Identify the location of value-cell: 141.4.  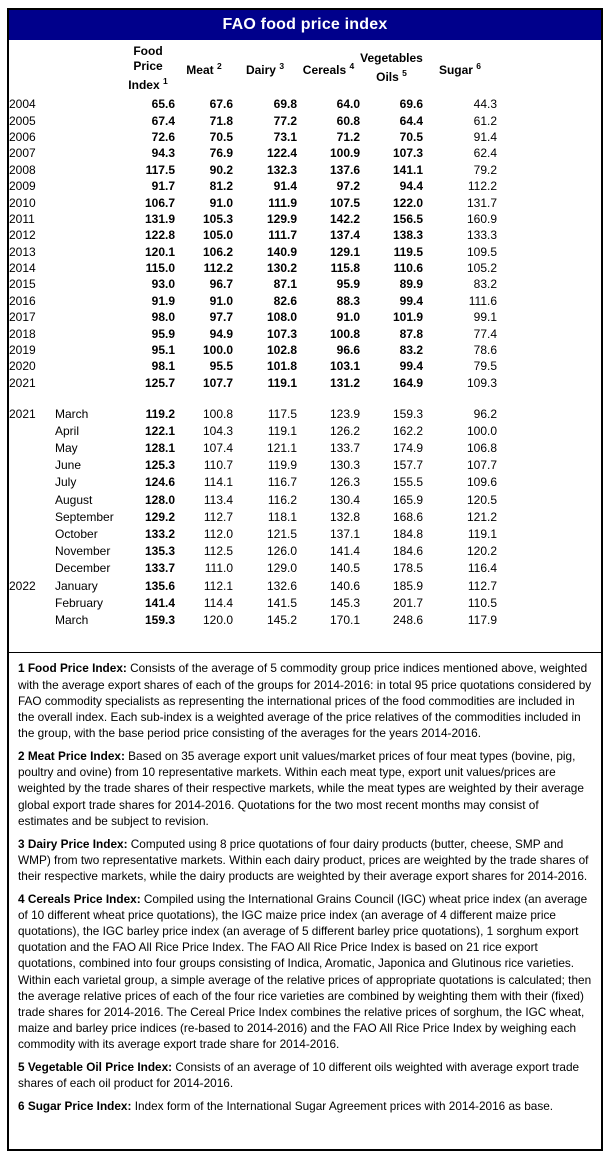
(159, 602).